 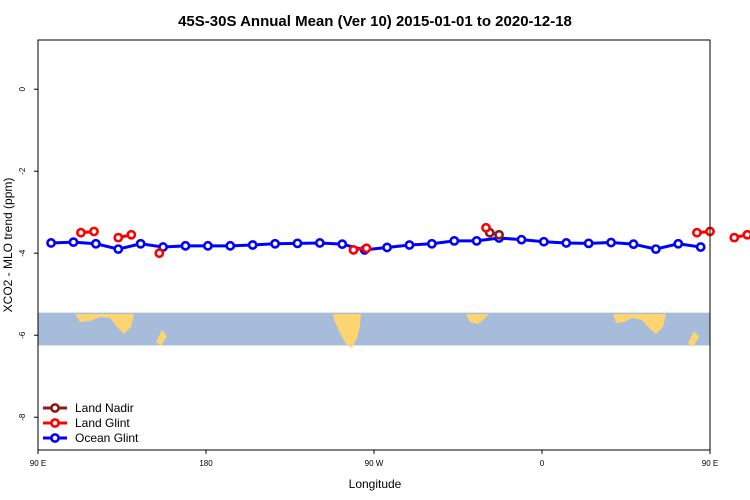 I want to click on legend-label-land-nadir: Land Nadir, so click(x=104, y=408).